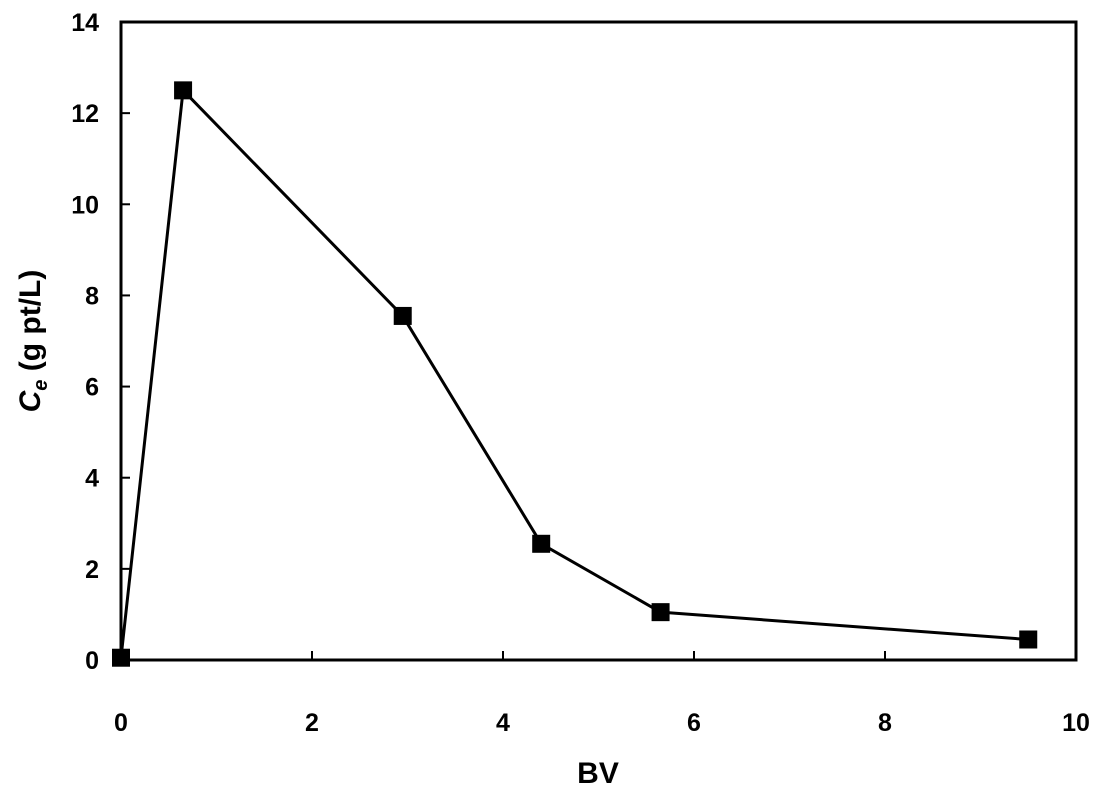 This screenshot has width=1099, height=796. I want to click on x-tick-label: 2, so click(312, 723).